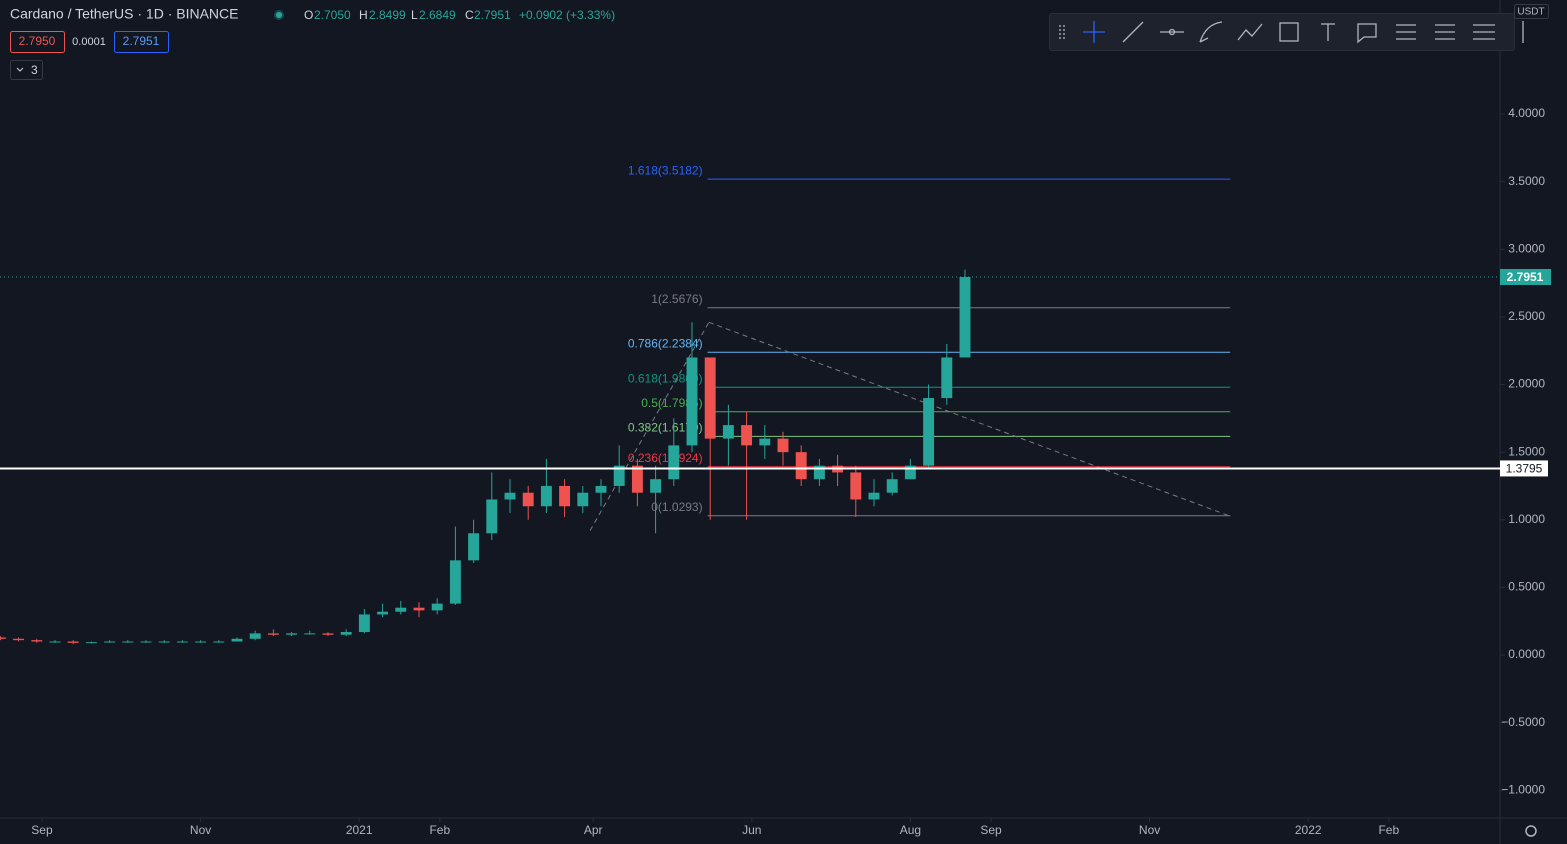 The width and height of the screenshot is (1567, 844). I want to click on status-dot, so click(279, 15).